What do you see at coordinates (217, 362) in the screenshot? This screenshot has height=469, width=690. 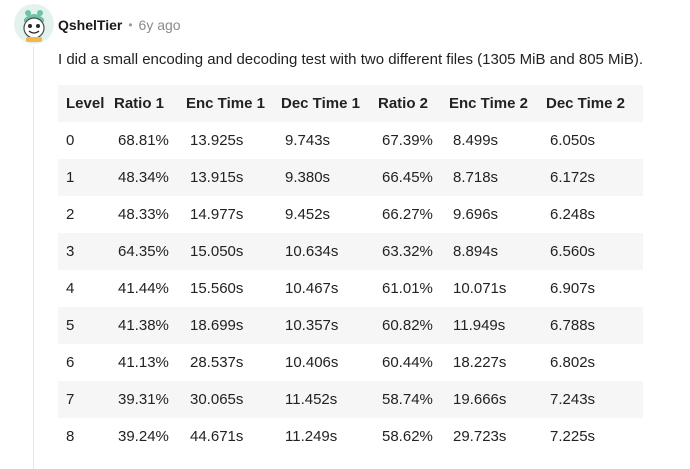 I see `cell-enc-time-1: 28.537s` at bounding box center [217, 362].